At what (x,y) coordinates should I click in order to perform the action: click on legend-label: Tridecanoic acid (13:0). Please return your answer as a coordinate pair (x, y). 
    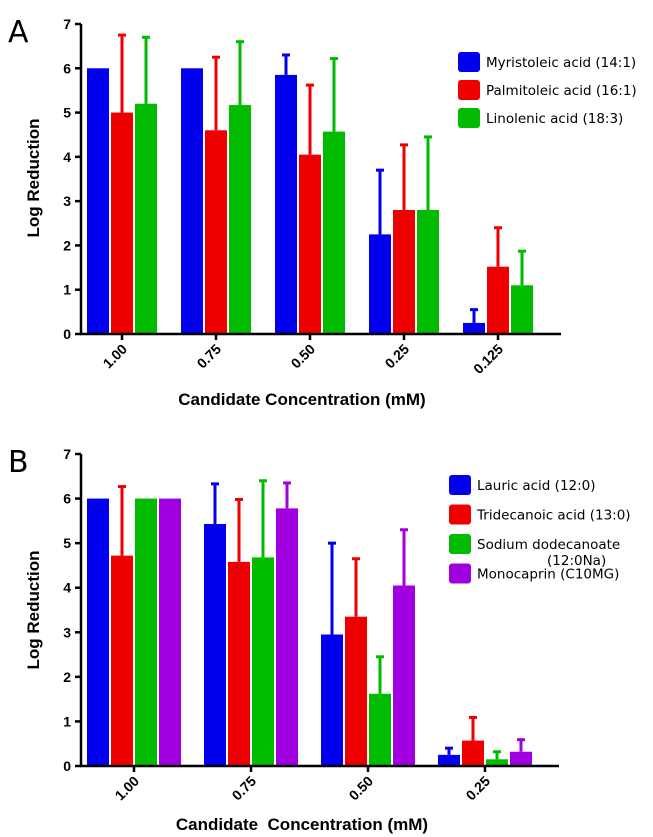
    Looking at the image, I should click on (553, 516).